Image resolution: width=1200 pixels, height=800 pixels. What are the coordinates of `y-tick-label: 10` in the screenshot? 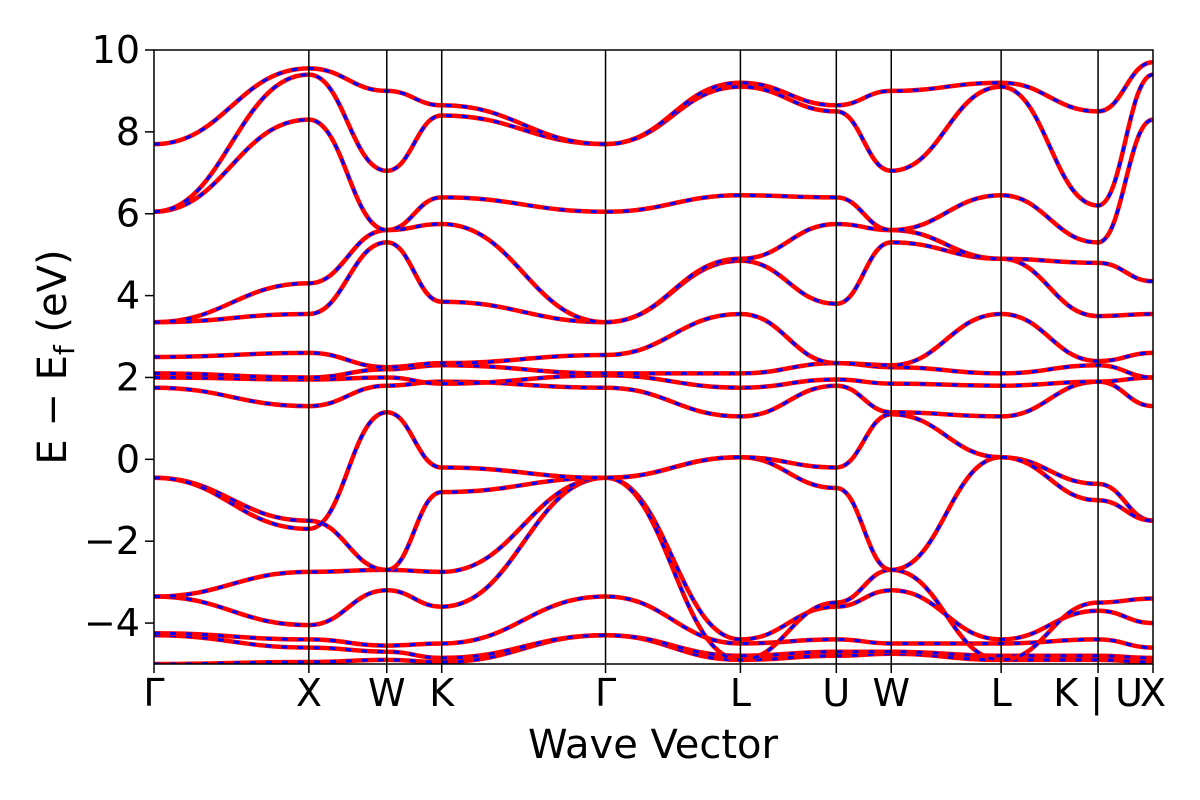 It's located at (116, 50).